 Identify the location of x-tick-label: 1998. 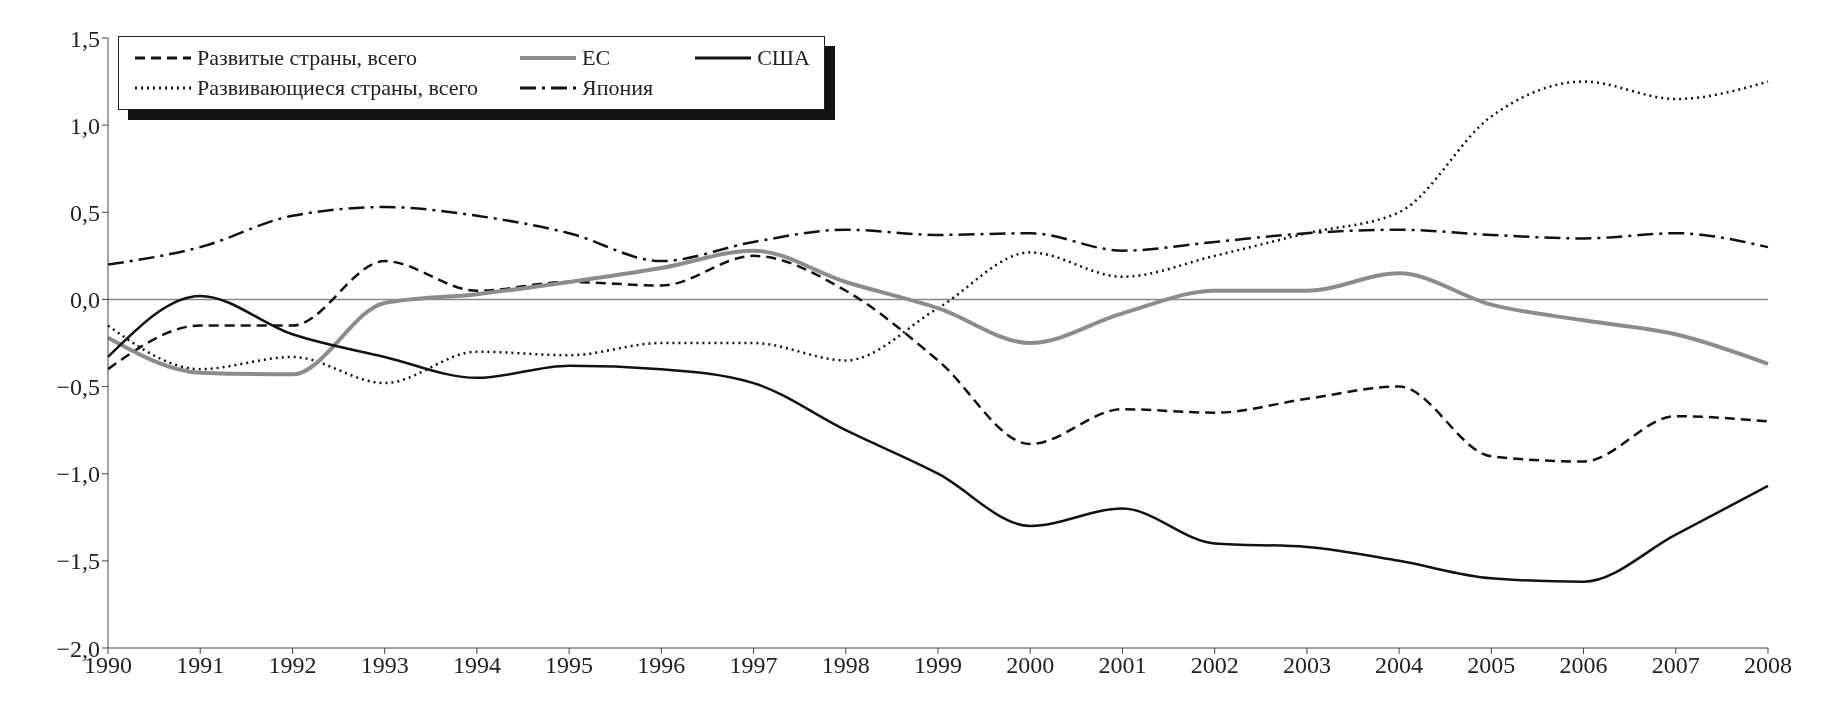
(845, 665).